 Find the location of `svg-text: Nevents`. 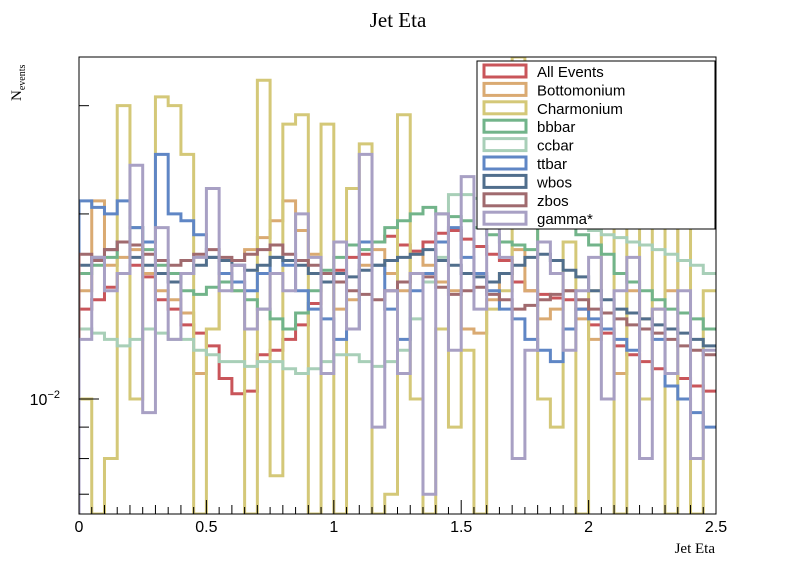

svg-text: Nevents is located at coordinates (18, 83).